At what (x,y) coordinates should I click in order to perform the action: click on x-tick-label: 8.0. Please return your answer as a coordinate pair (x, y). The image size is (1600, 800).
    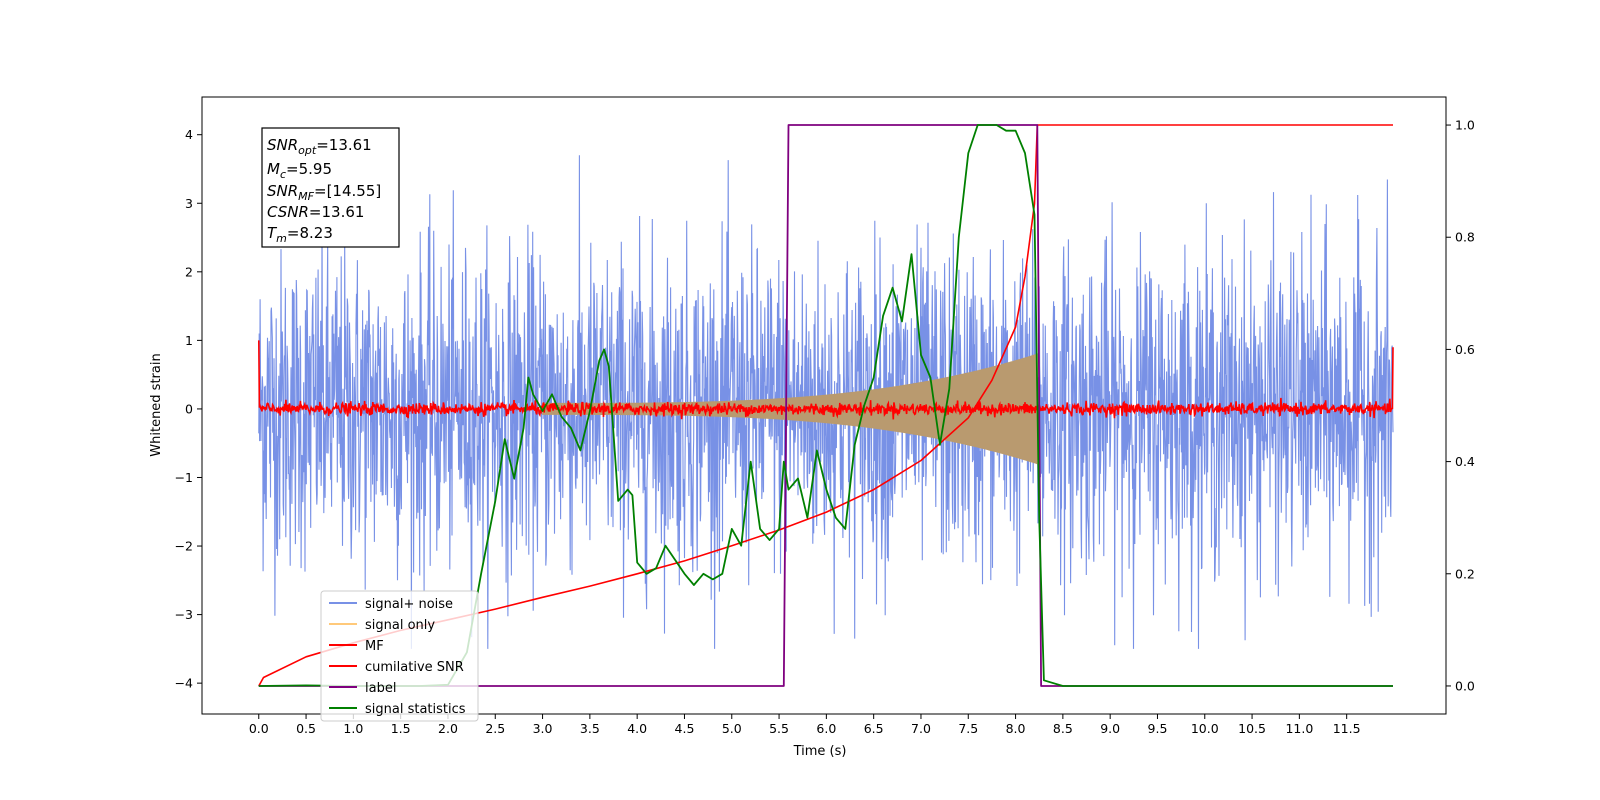
    Looking at the image, I should click on (1016, 728).